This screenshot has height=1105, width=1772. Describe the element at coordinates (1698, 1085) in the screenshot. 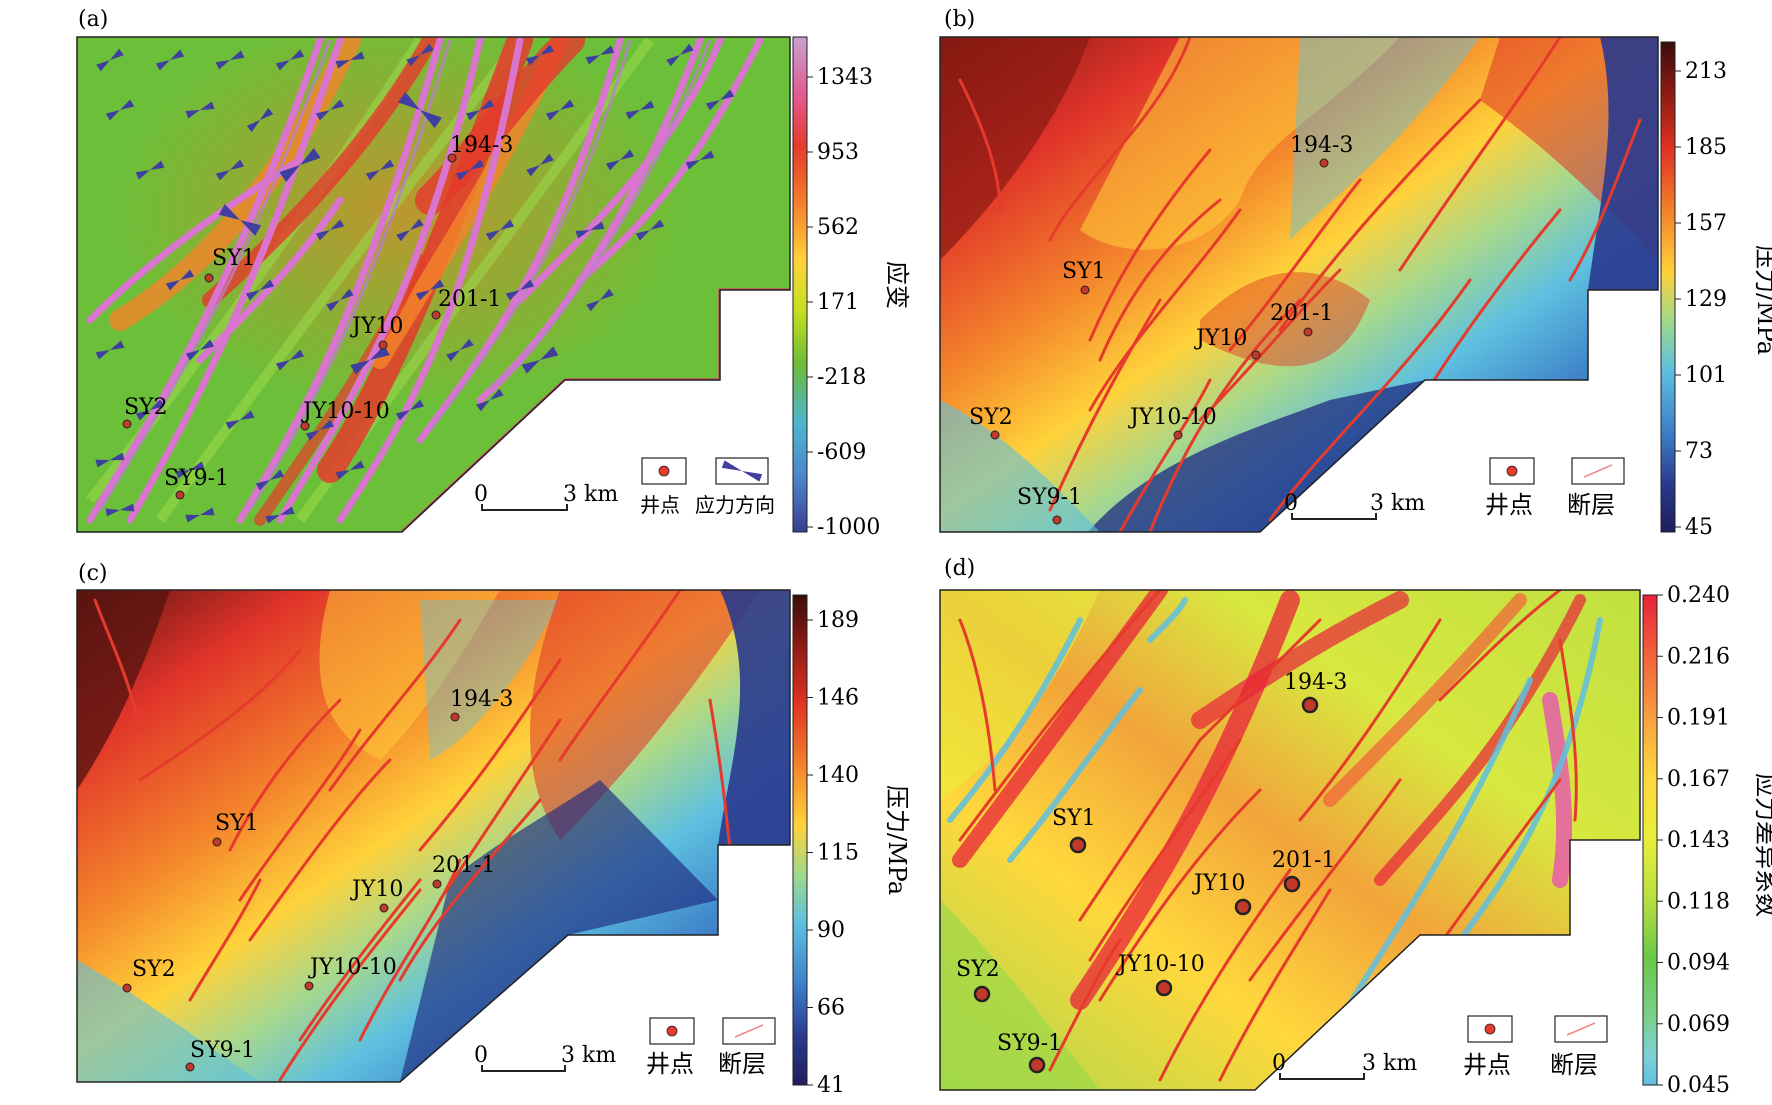

I see `colorbar-tick-label: 0.045` at that location.